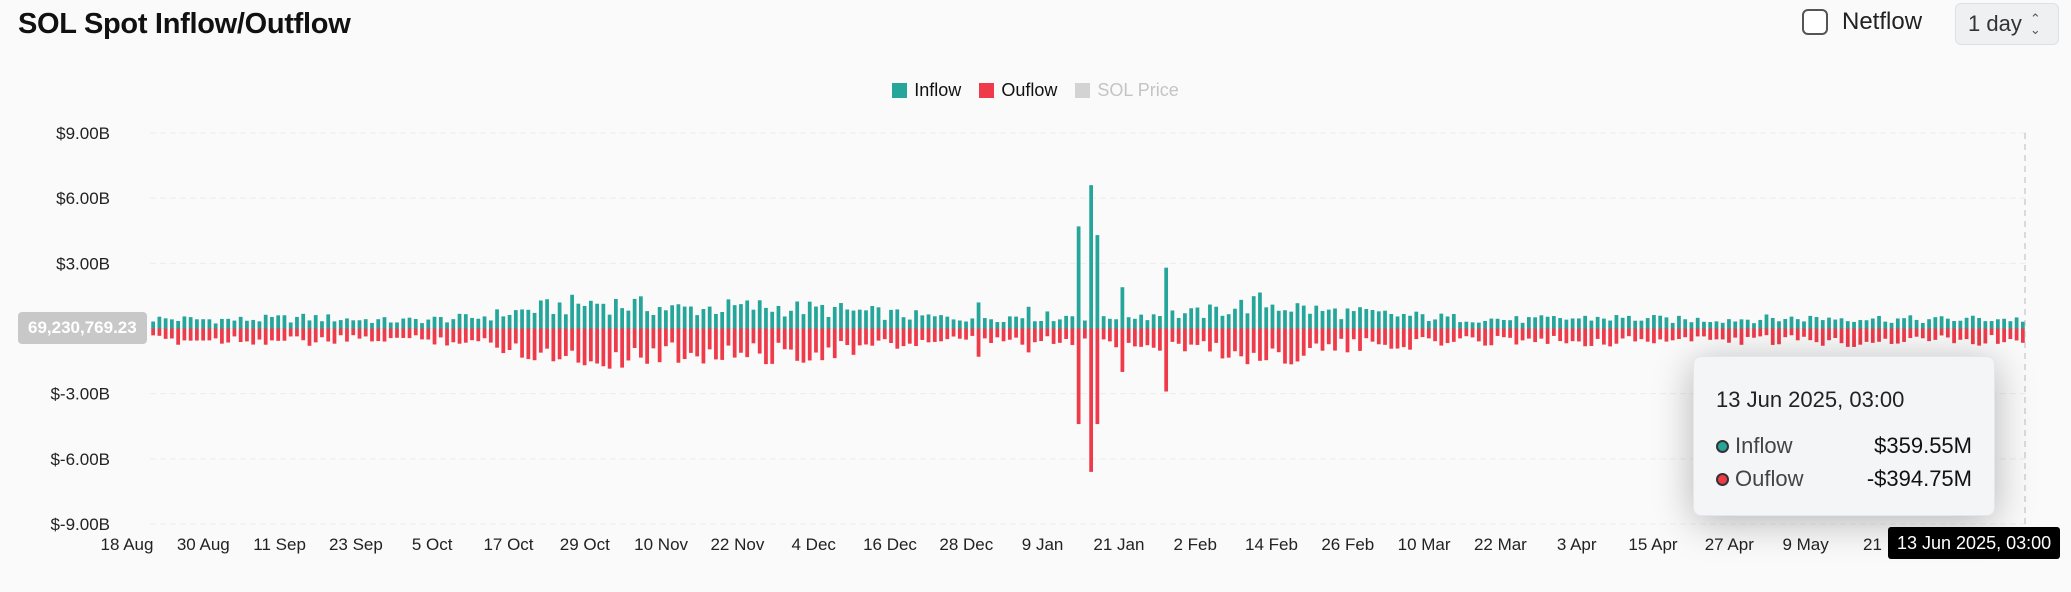 This screenshot has width=2071, height=592. Describe the element at coordinates (813, 544) in the screenshot. I see `x-tick-label: 4 Dec` at that location.